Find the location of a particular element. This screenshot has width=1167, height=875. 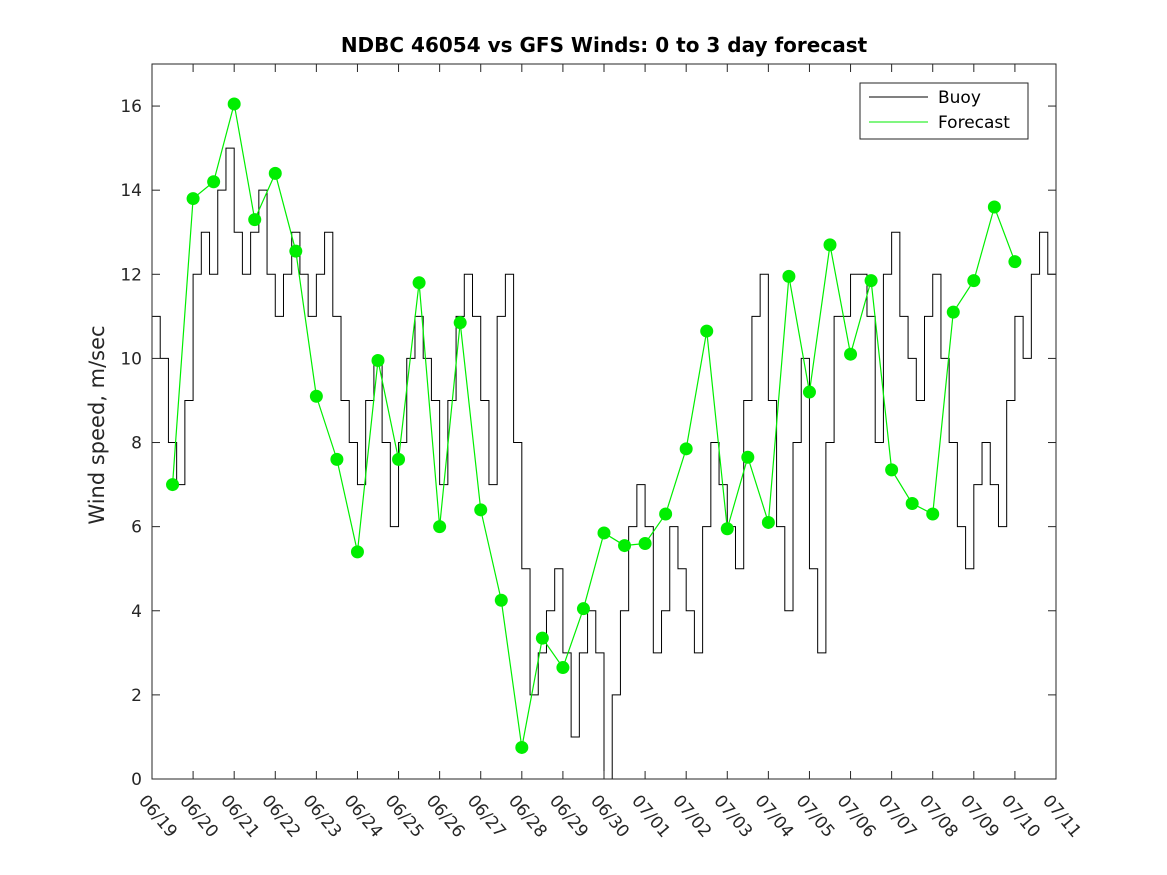

x-tick-label: 07/02 is located at coordinates (691, 816).